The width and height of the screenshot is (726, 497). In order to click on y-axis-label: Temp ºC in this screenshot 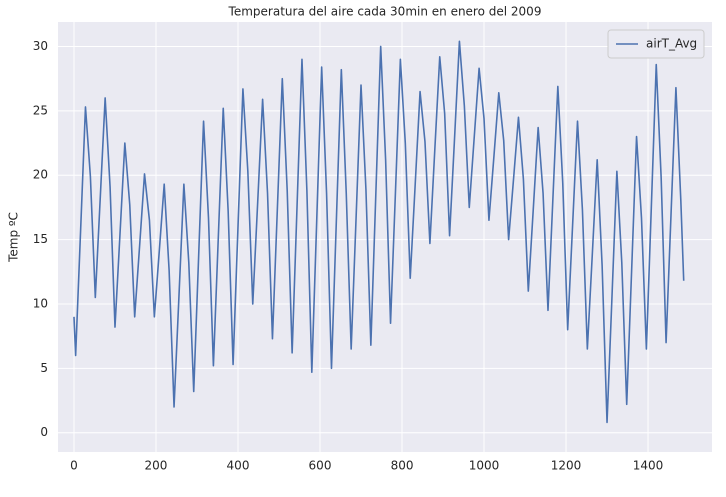, I will do `click(14, 237)`.